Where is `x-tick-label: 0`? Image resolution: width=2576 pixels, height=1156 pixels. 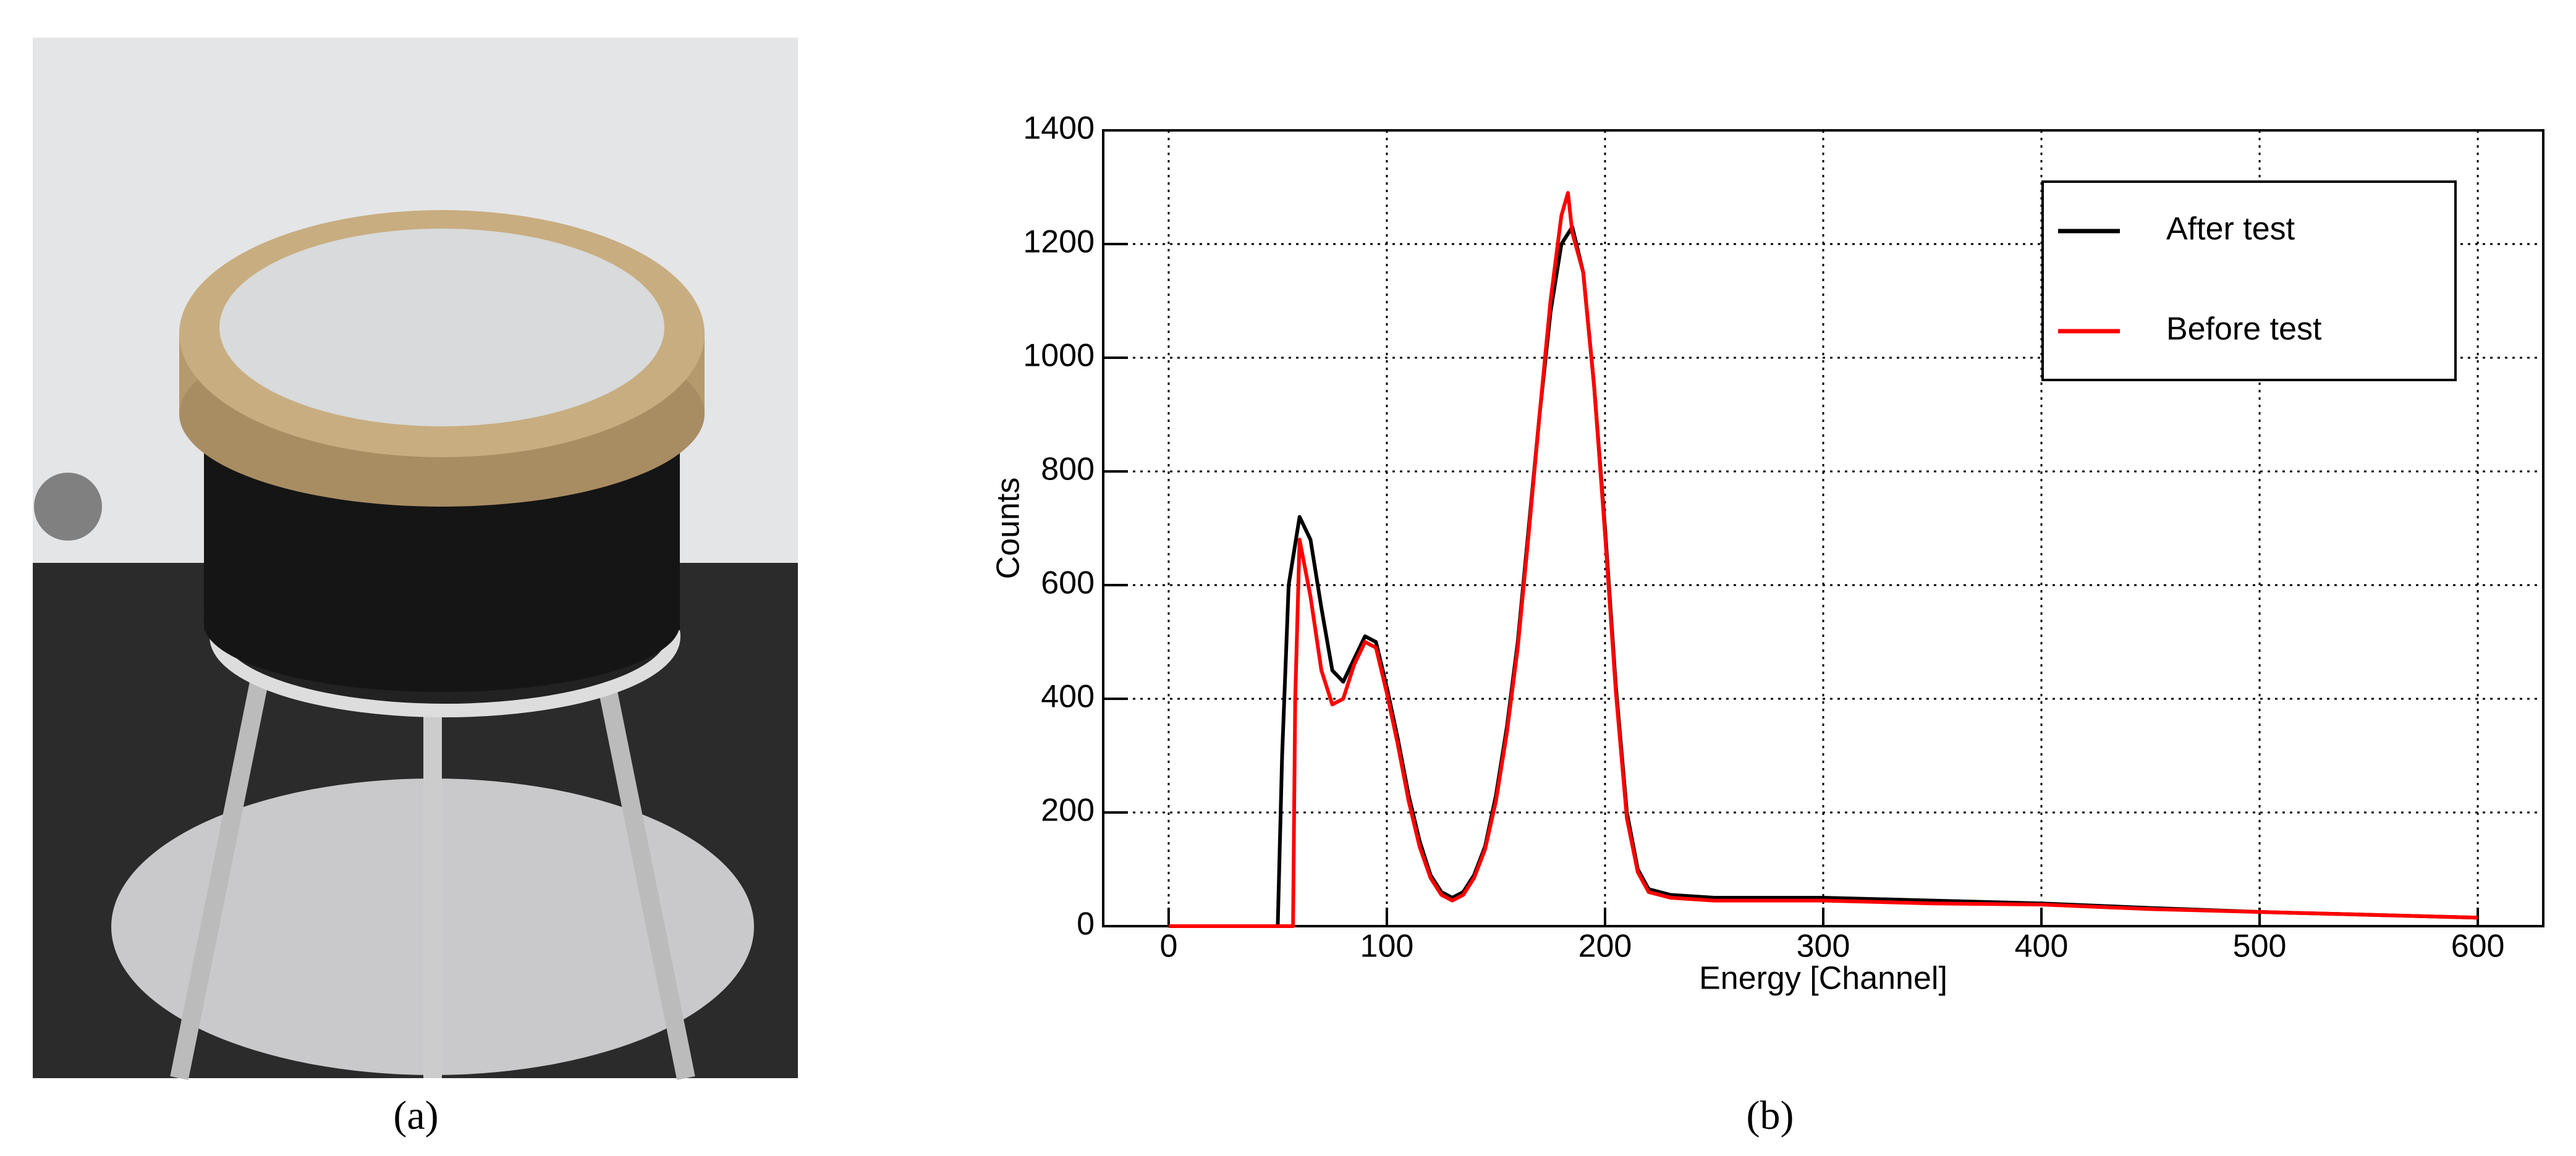
x-tick-label: 0 is located at coordinates (1168, 946).